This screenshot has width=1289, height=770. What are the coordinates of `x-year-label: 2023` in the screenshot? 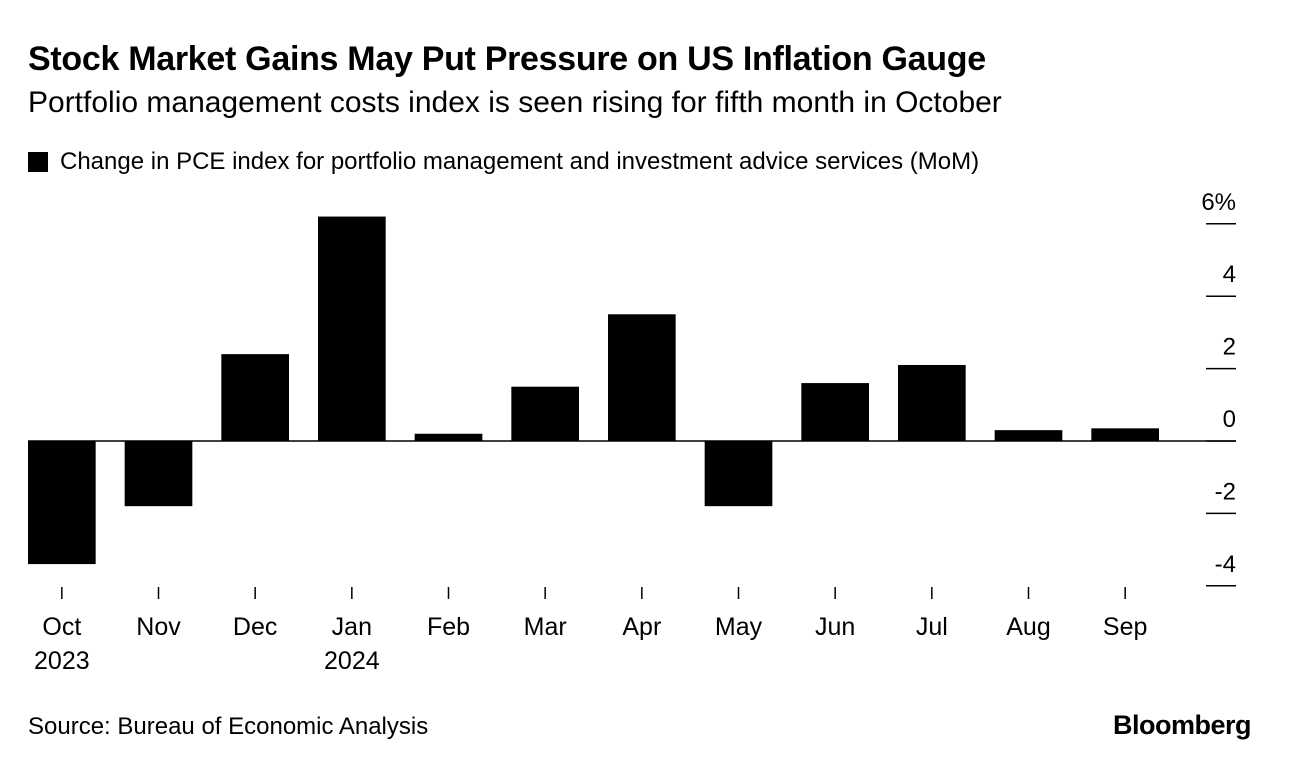 It's located at (62, 661).